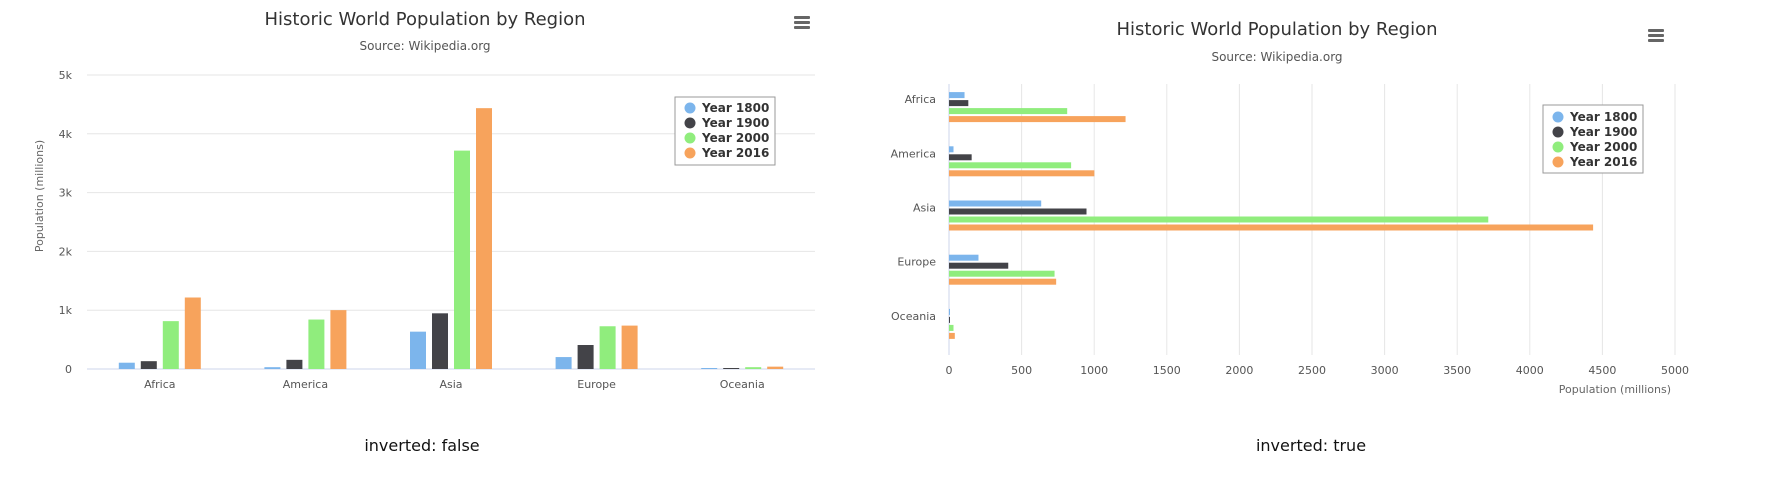 This screenshot has height=490, width=1780. I want to click on x-tick-label: 0, so click(949, 370).